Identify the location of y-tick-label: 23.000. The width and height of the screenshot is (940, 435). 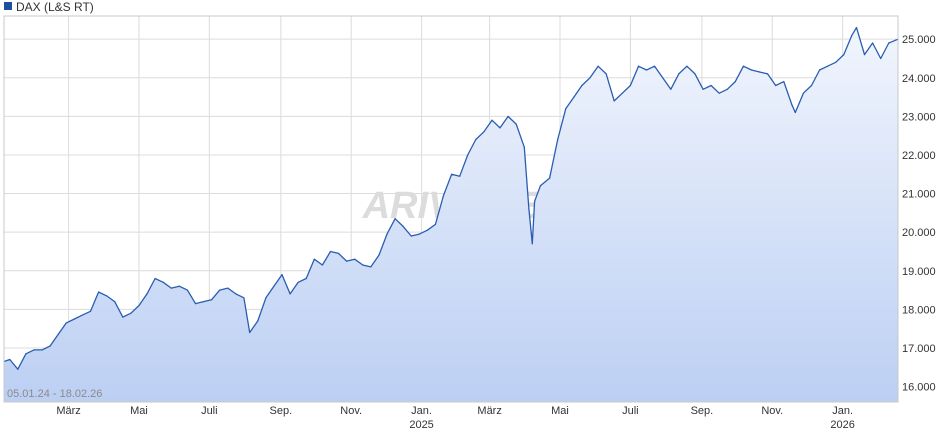
(919, 117).